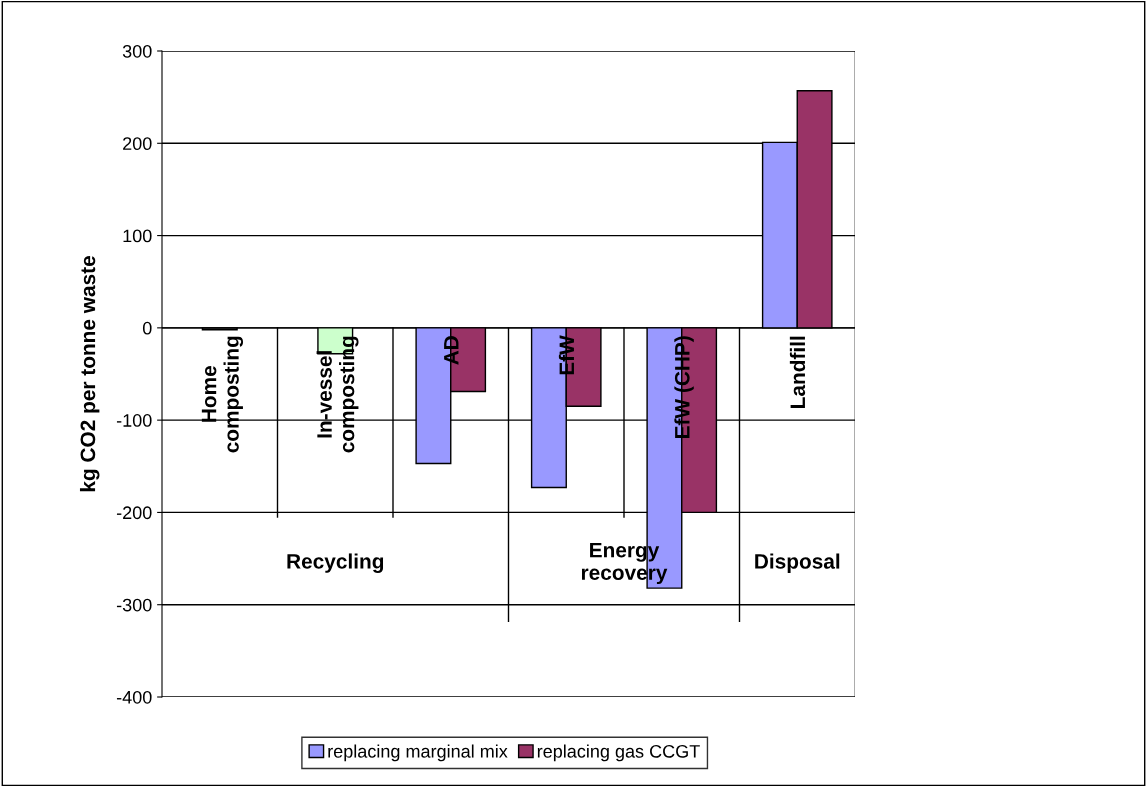  What do you see at coordinates (337, 394) in the screenshot?
I see `x-tick-label: In-vessel composting` at bounding box center [337, 394].